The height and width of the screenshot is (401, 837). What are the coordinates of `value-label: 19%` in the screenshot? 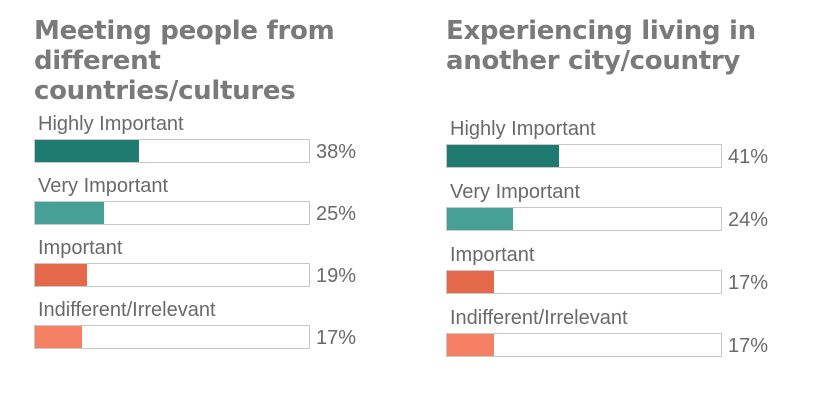 It's located at (336, 276).